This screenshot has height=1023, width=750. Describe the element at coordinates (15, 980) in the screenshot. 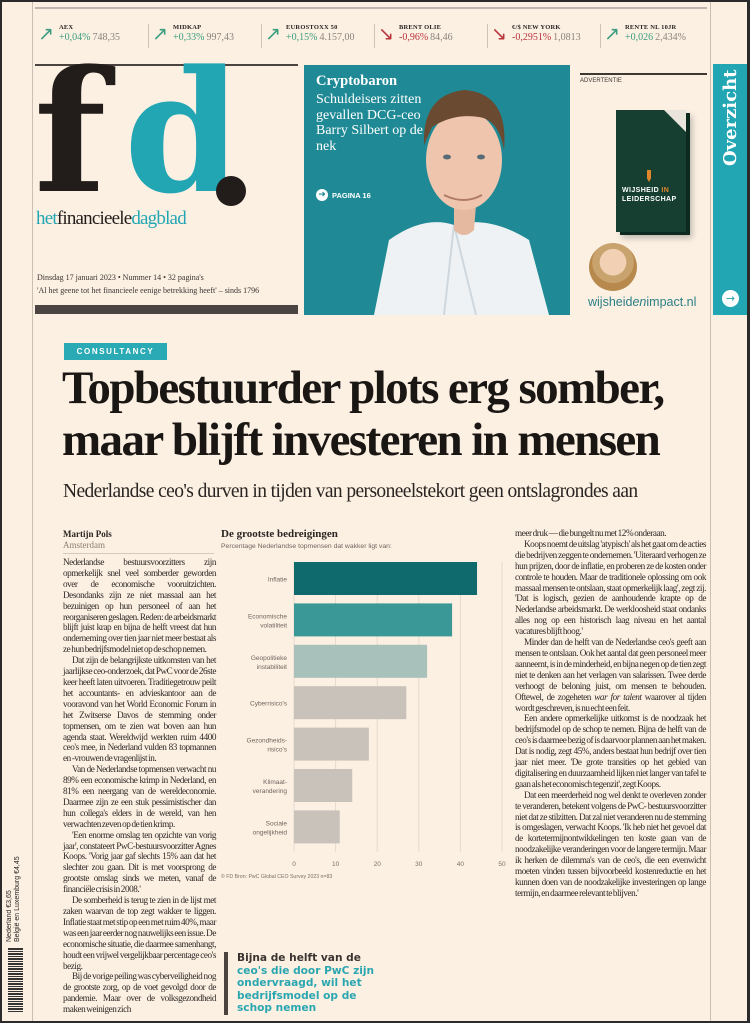

I see `barcode` at that location.